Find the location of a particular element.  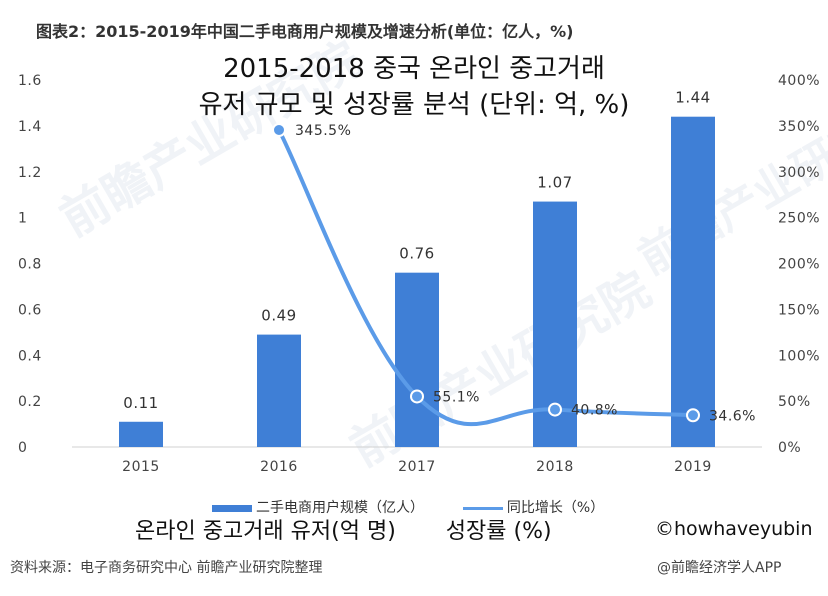

y-right-tick-label: 200% is located at coordinates (799, 265).